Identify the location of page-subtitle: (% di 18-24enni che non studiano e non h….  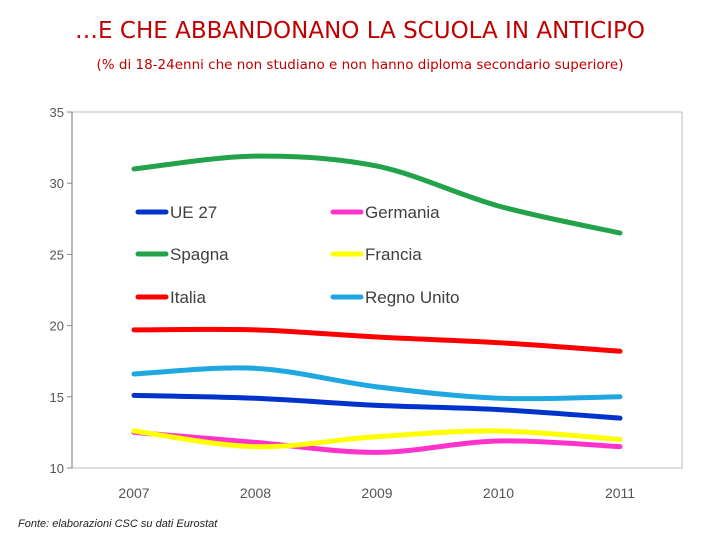
(360, 65).